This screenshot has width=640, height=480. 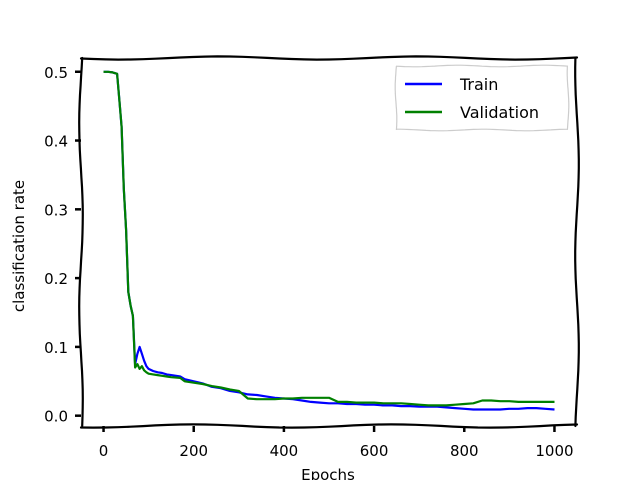 I want to click on x-axis-label: Epochs, so click(x=328, y=473).